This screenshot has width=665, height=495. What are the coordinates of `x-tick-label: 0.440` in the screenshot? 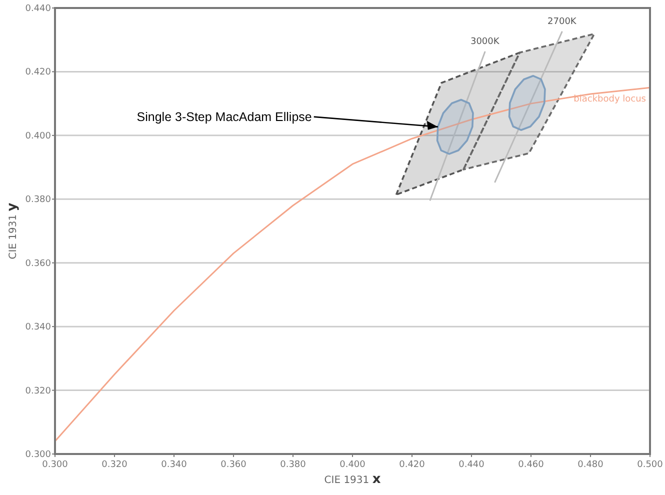 It's located at (471, 465).